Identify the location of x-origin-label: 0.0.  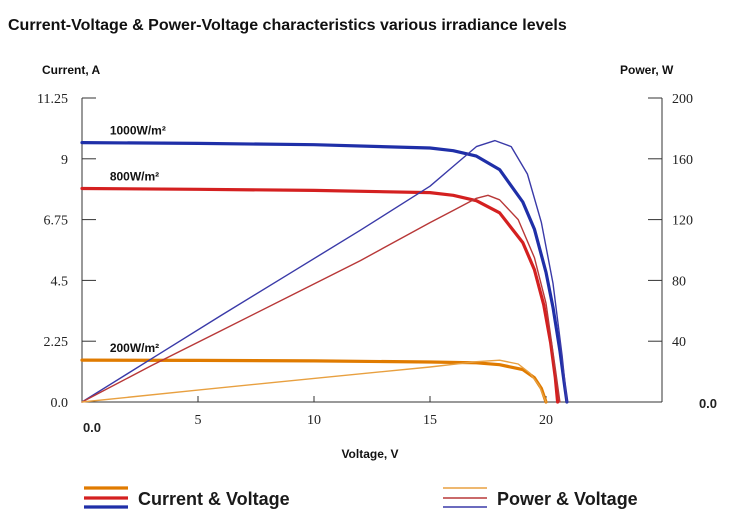
(92, 427).